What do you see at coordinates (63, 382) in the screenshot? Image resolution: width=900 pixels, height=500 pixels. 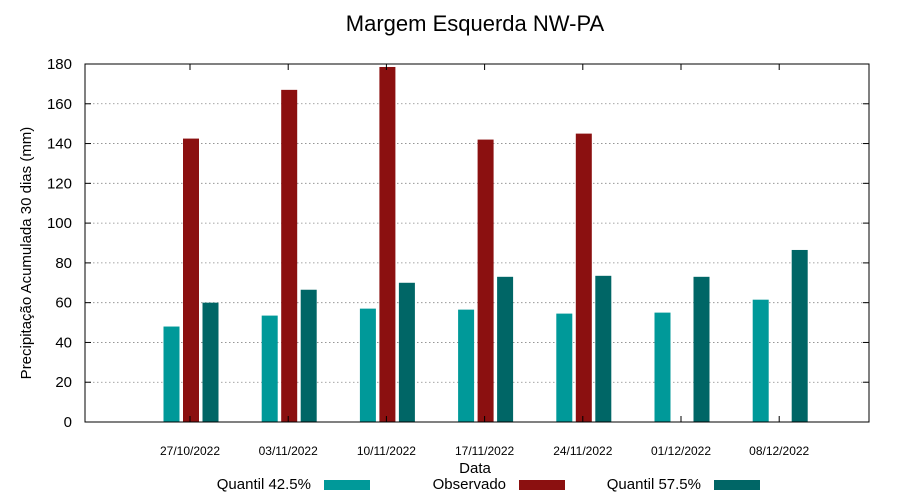 I see `y-tick-label: 20` at bounding box center [63, 382].